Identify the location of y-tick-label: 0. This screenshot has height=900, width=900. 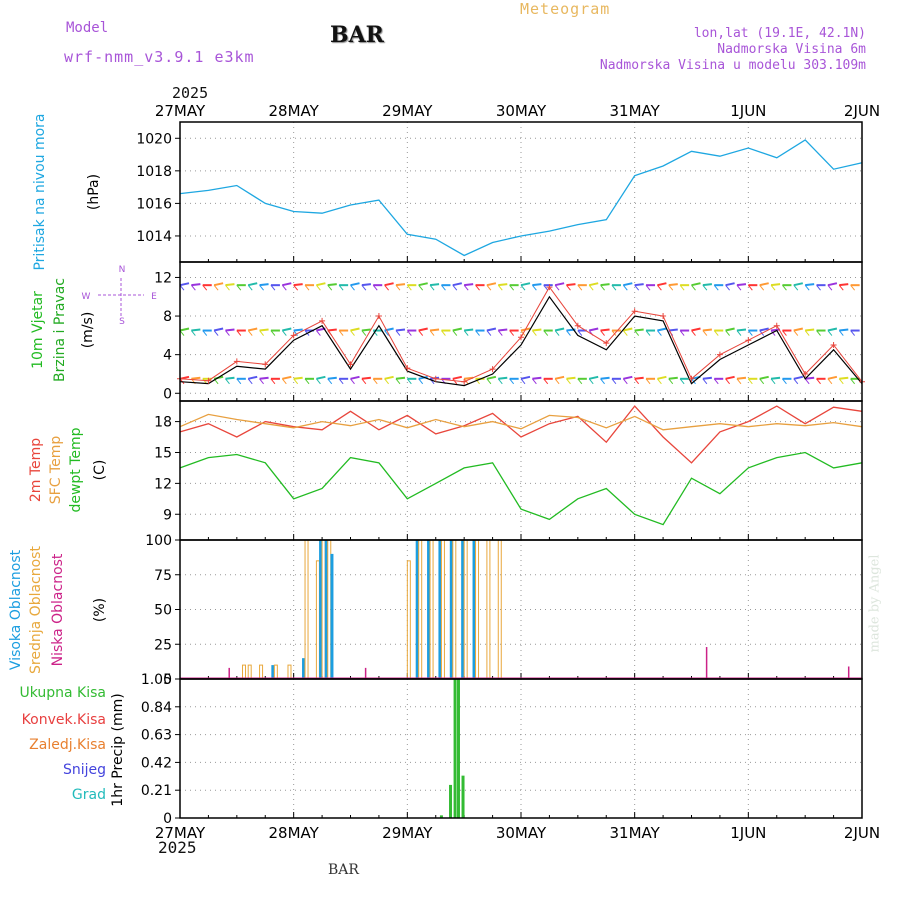
(167, 680).